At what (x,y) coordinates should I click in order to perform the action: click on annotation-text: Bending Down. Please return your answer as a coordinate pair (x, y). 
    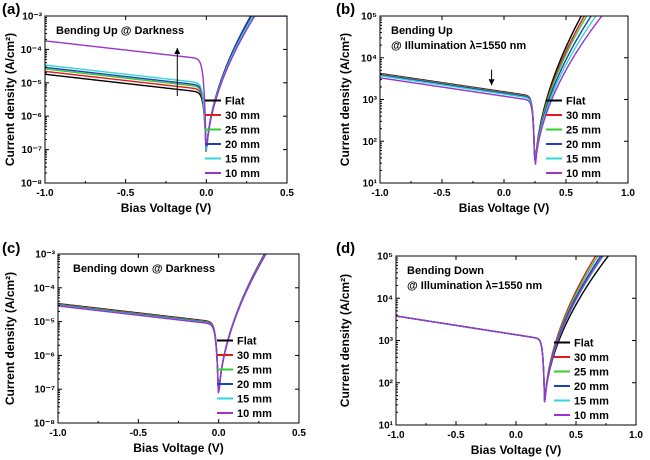
    Looking at the image, I should click on (445, 271).